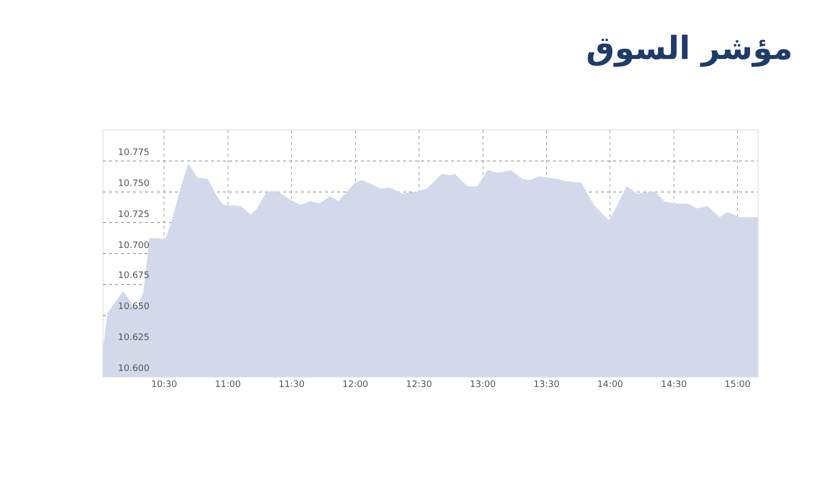 This screenshot has width=830, height=479. I want to click on x-tick-label: 11:30, so click(291, 385).